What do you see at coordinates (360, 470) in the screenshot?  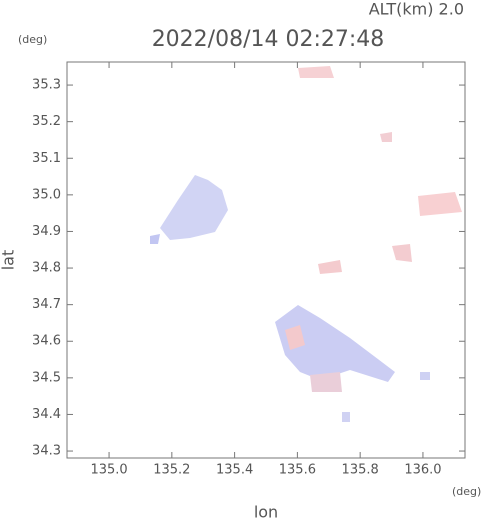 I see `x-tick-label: 135.8` at bounding box center [360, 470].